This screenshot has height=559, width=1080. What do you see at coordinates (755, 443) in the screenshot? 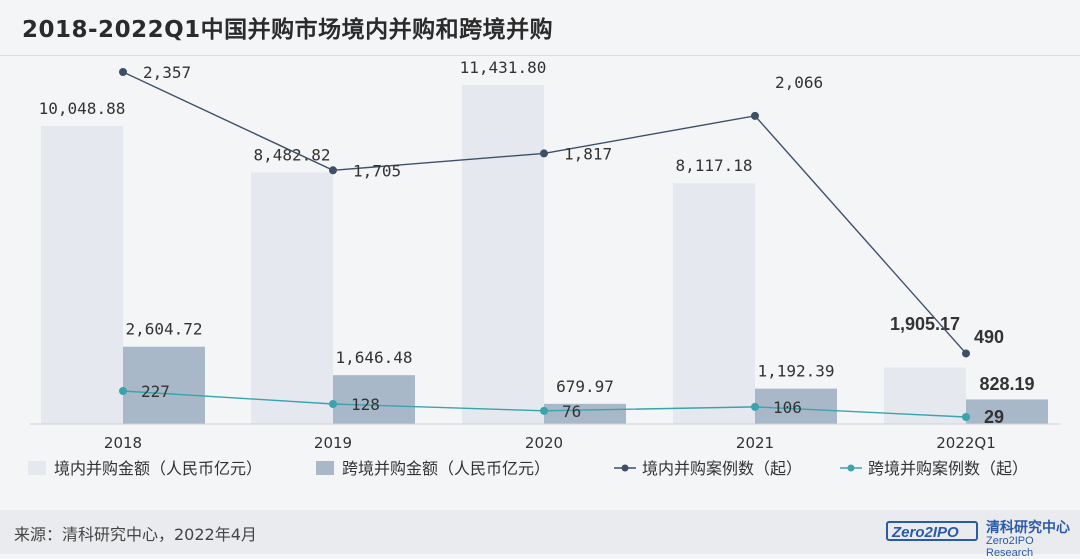
I see `x-tick-label: 2021` at bounding box center [755, 443].